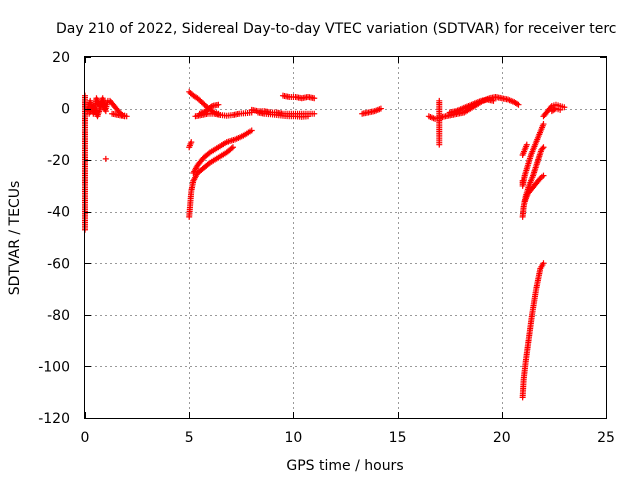  What do you see at coordinates (189, 438) in the screenshot?
I see `x-tick-label: 5` at bounding box center [189, 438].